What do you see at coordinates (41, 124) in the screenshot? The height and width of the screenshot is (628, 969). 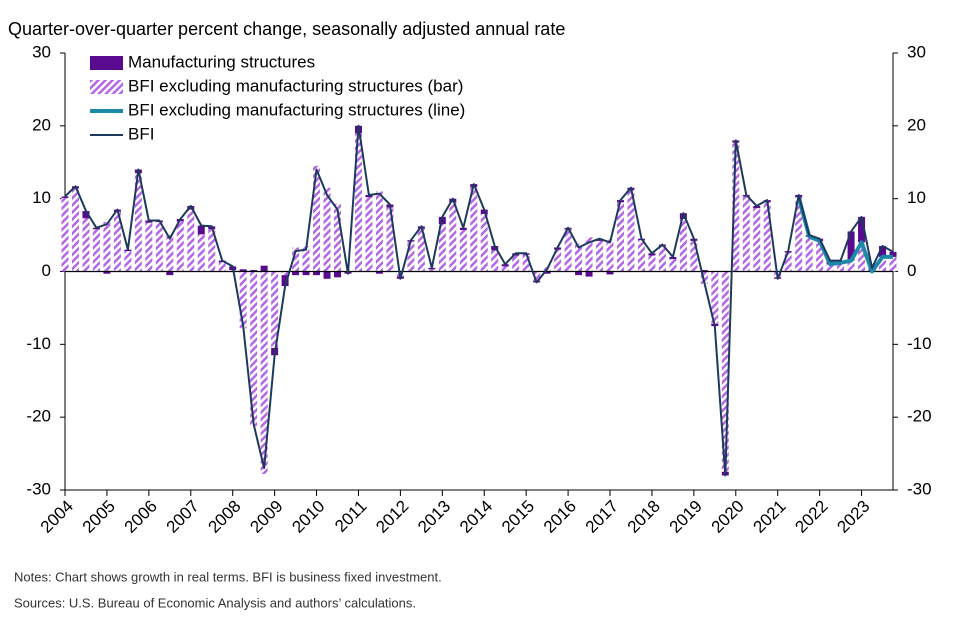 I see `y-tick-label: 20` at bounding box center [41, 124].